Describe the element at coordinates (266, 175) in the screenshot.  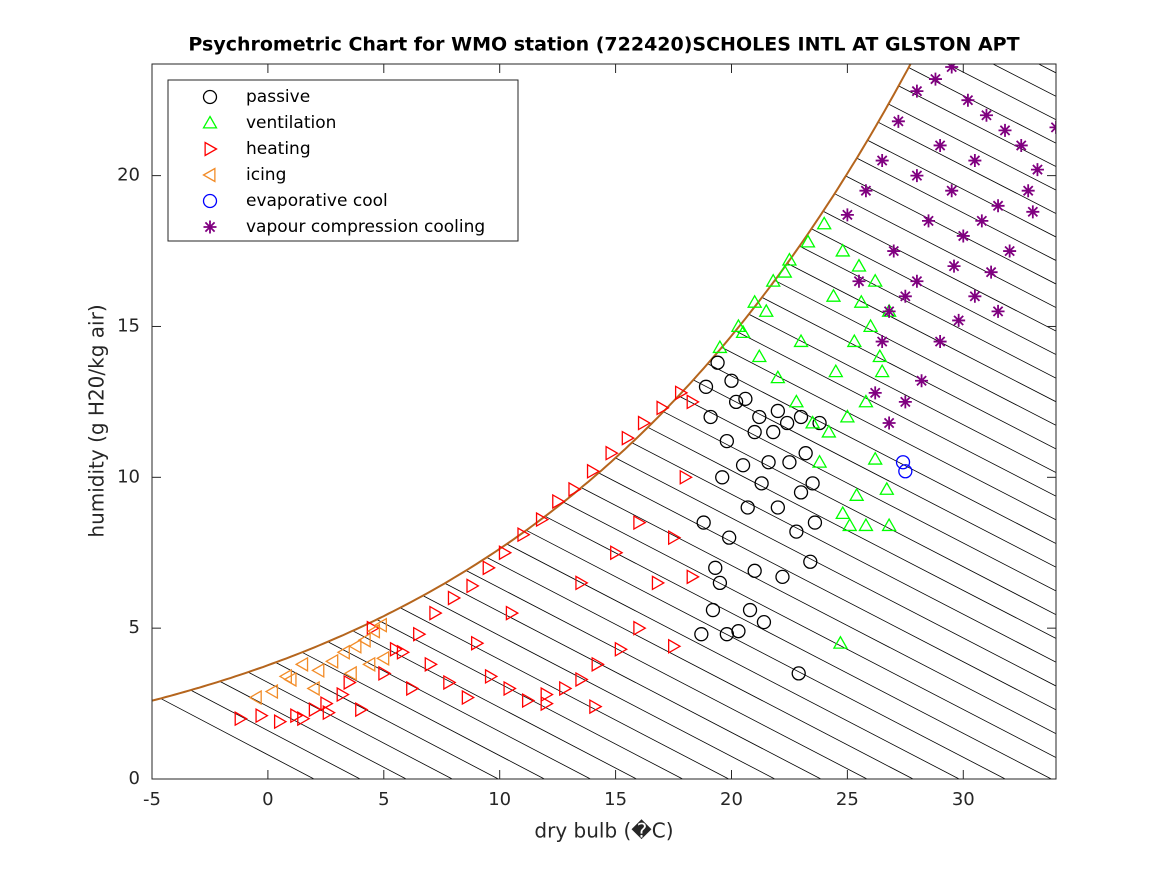
I see `legend-label: icing` at that location.